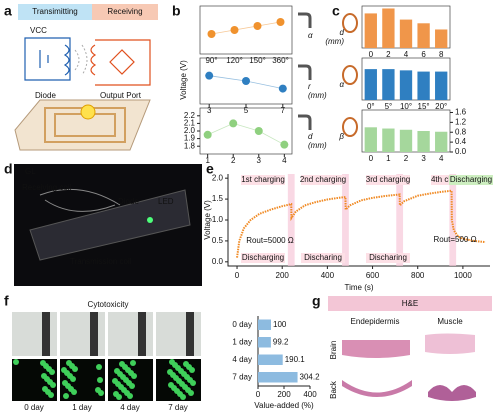  Describe the element at coordinates (110, 225) in the screenshot. I see `device` at that location.